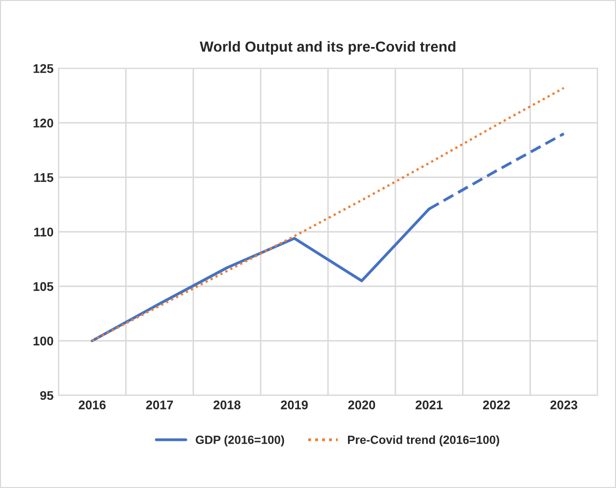 This screenshot has width=616, height=488. I want to click on x-tick-label: 2023, so click(564, 405).